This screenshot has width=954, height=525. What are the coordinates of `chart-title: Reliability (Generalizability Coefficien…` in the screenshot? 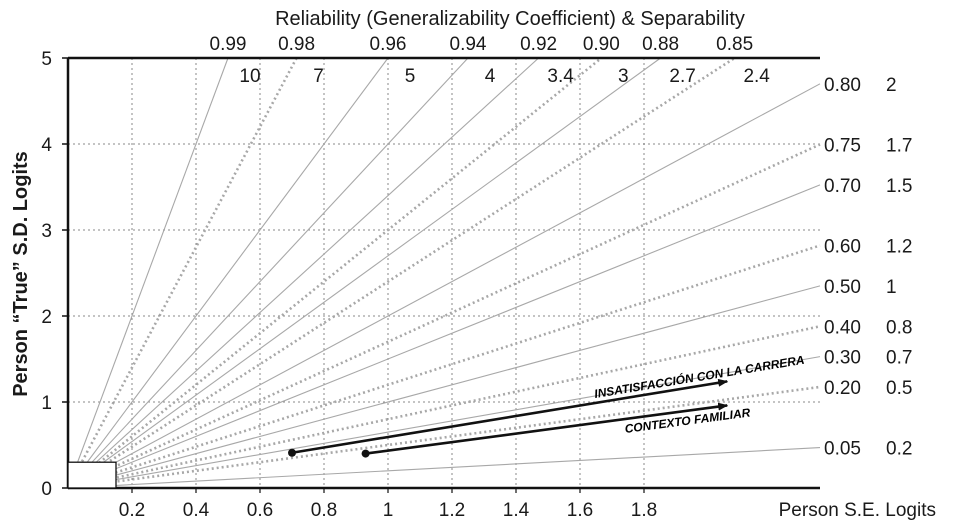 It's located at (510, 19).